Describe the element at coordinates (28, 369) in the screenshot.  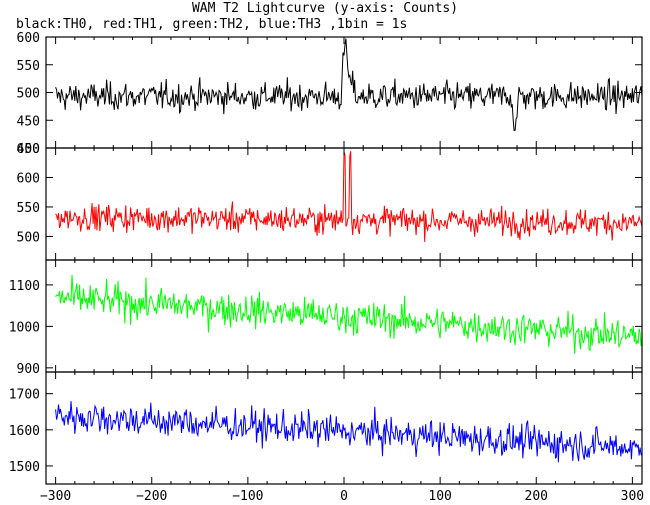
I see `panel-3-ytick-label: 900` at that location.